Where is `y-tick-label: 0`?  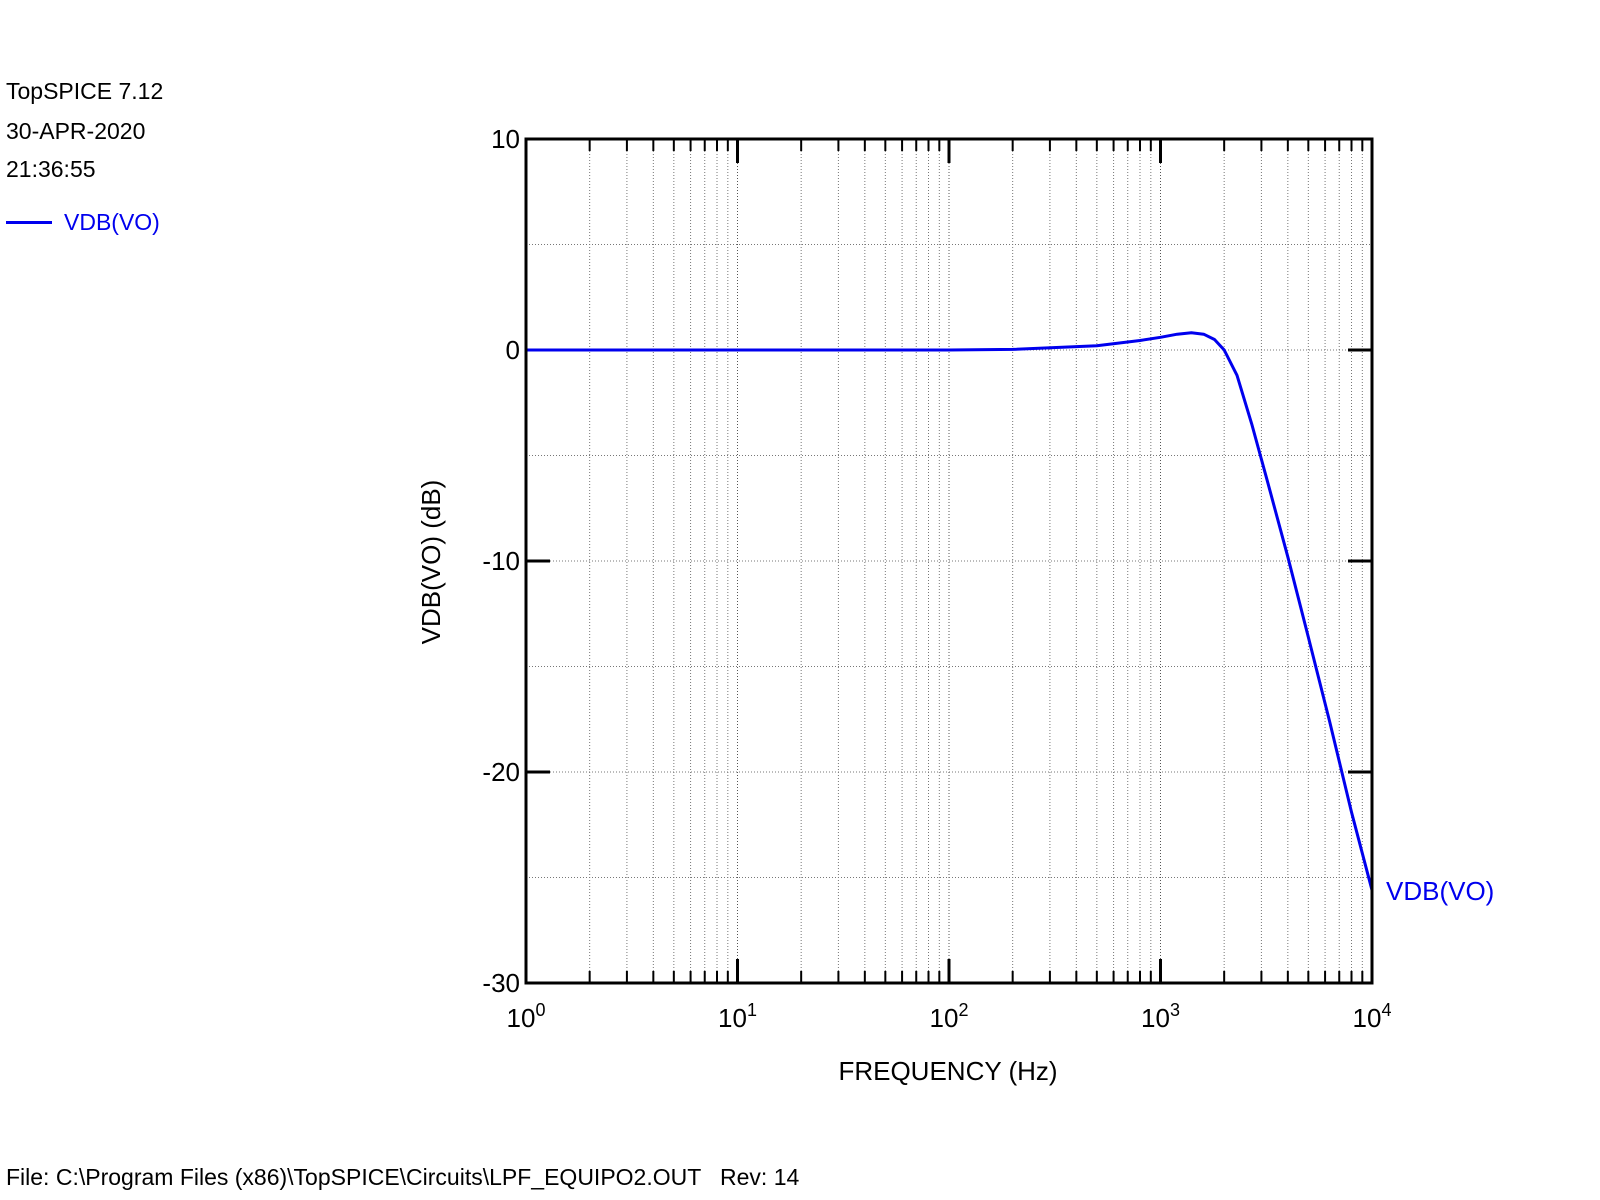 y-tick-label: 0 is located at coordinates (513, 350).